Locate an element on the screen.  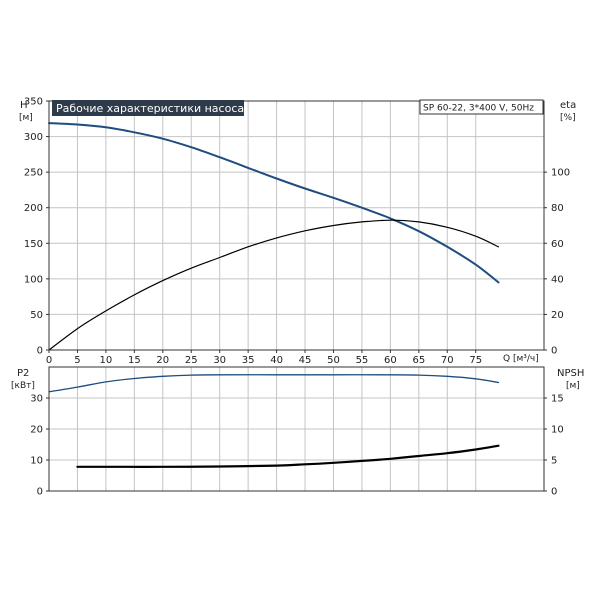
left-tick-label: 100 is located at coordinates (33, 279).